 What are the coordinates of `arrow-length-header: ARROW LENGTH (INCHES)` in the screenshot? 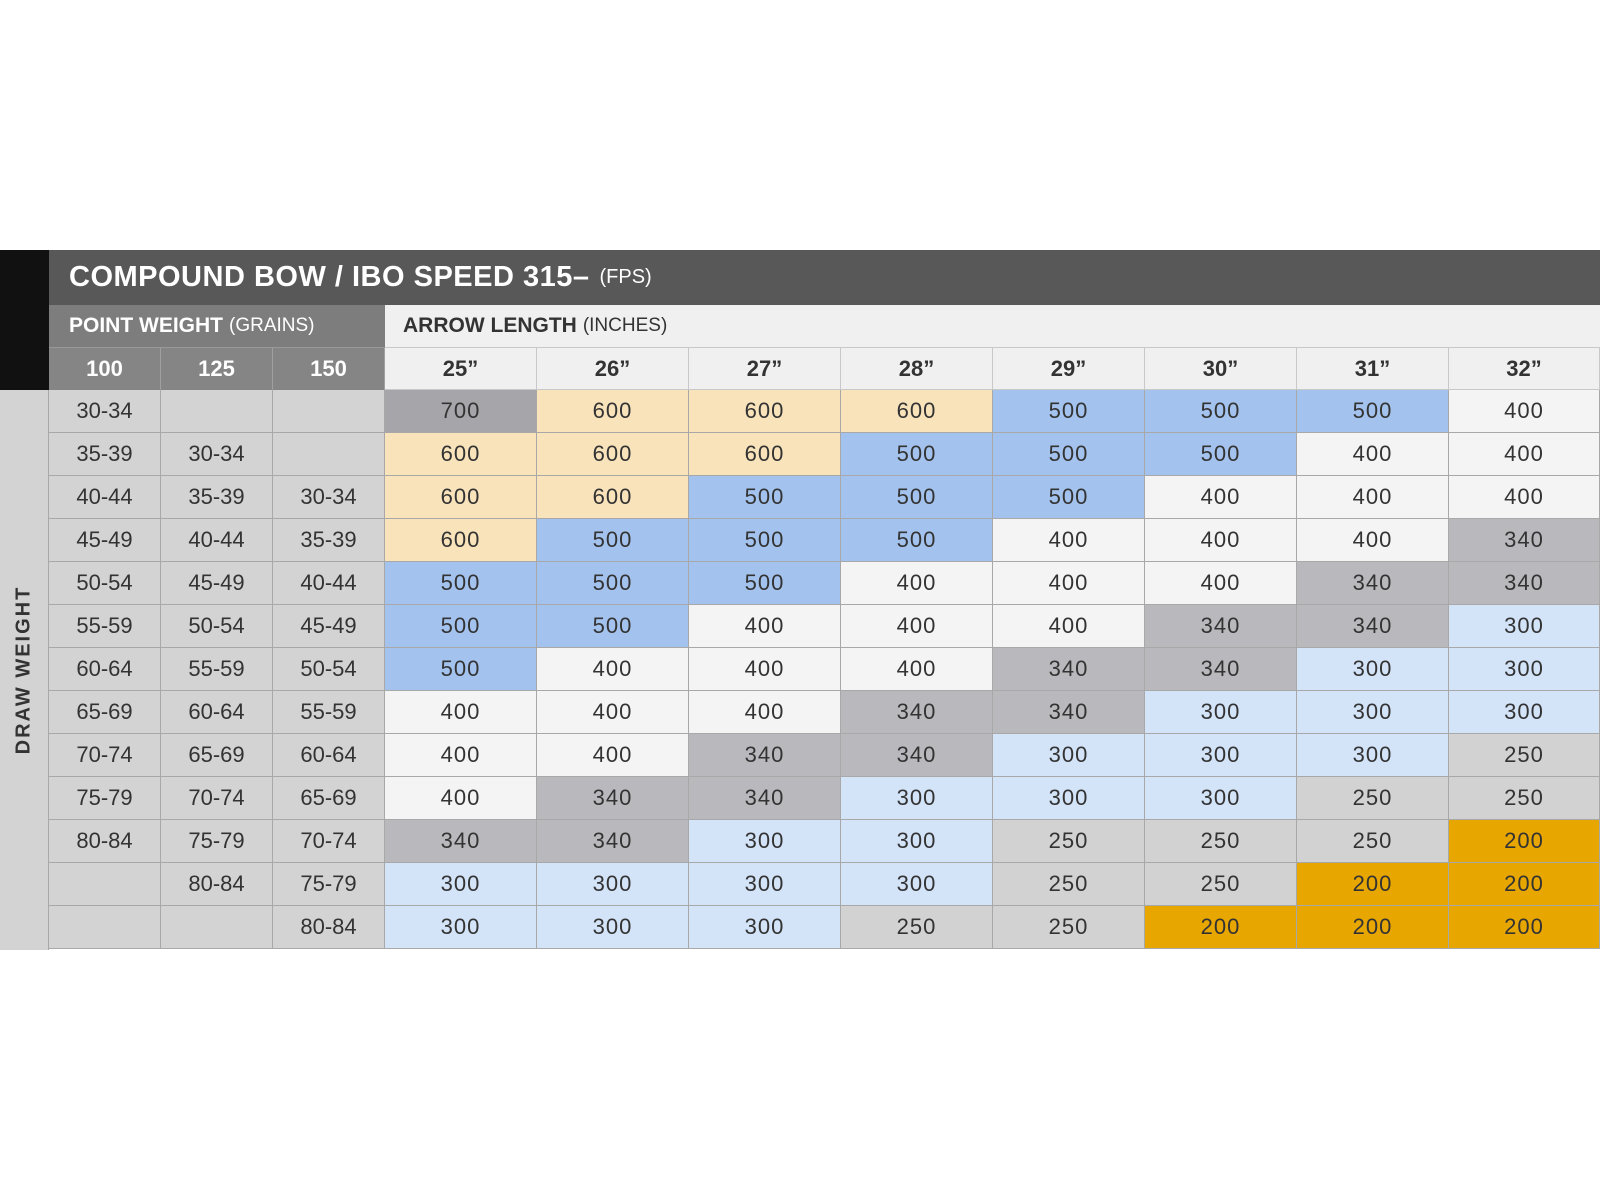 It's located at (992, 326).